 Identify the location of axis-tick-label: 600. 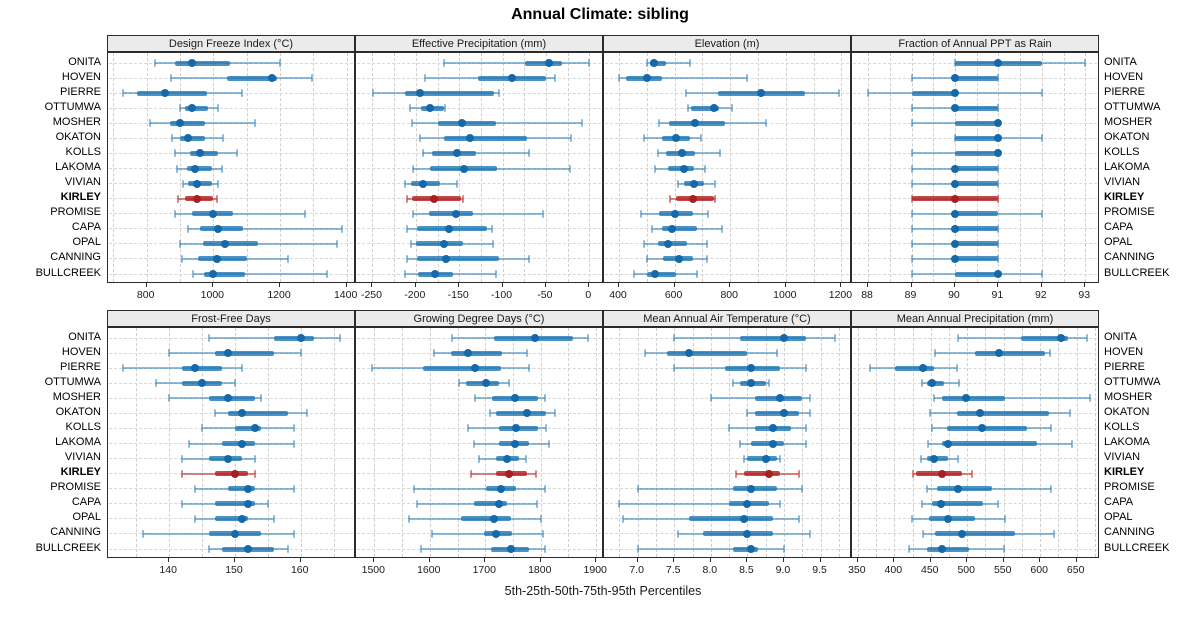
(673, 295).